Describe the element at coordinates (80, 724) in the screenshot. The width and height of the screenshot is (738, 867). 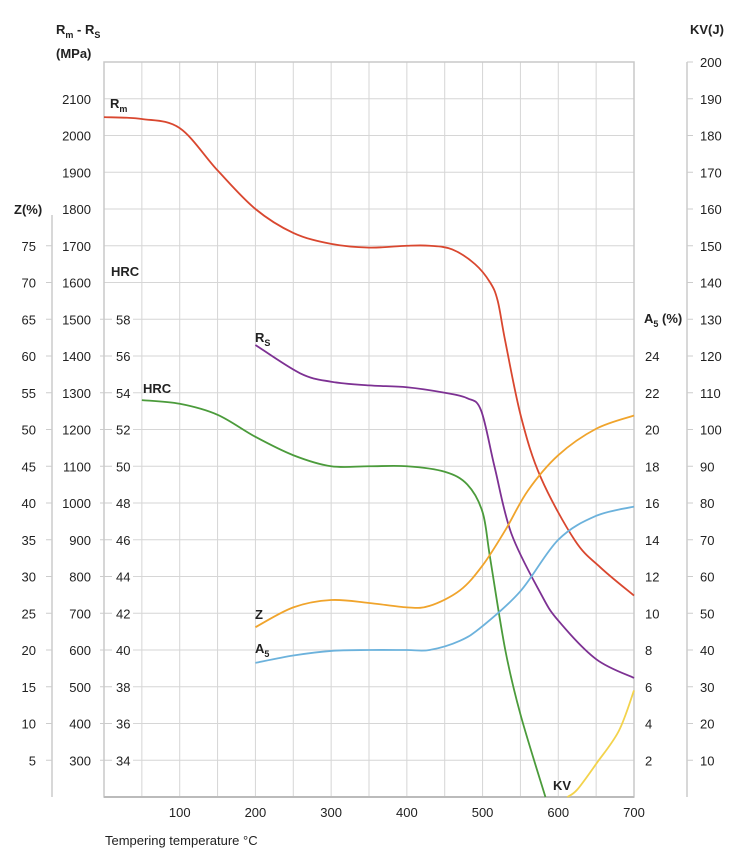
I see `mpa-tick-label: 400` at that location.